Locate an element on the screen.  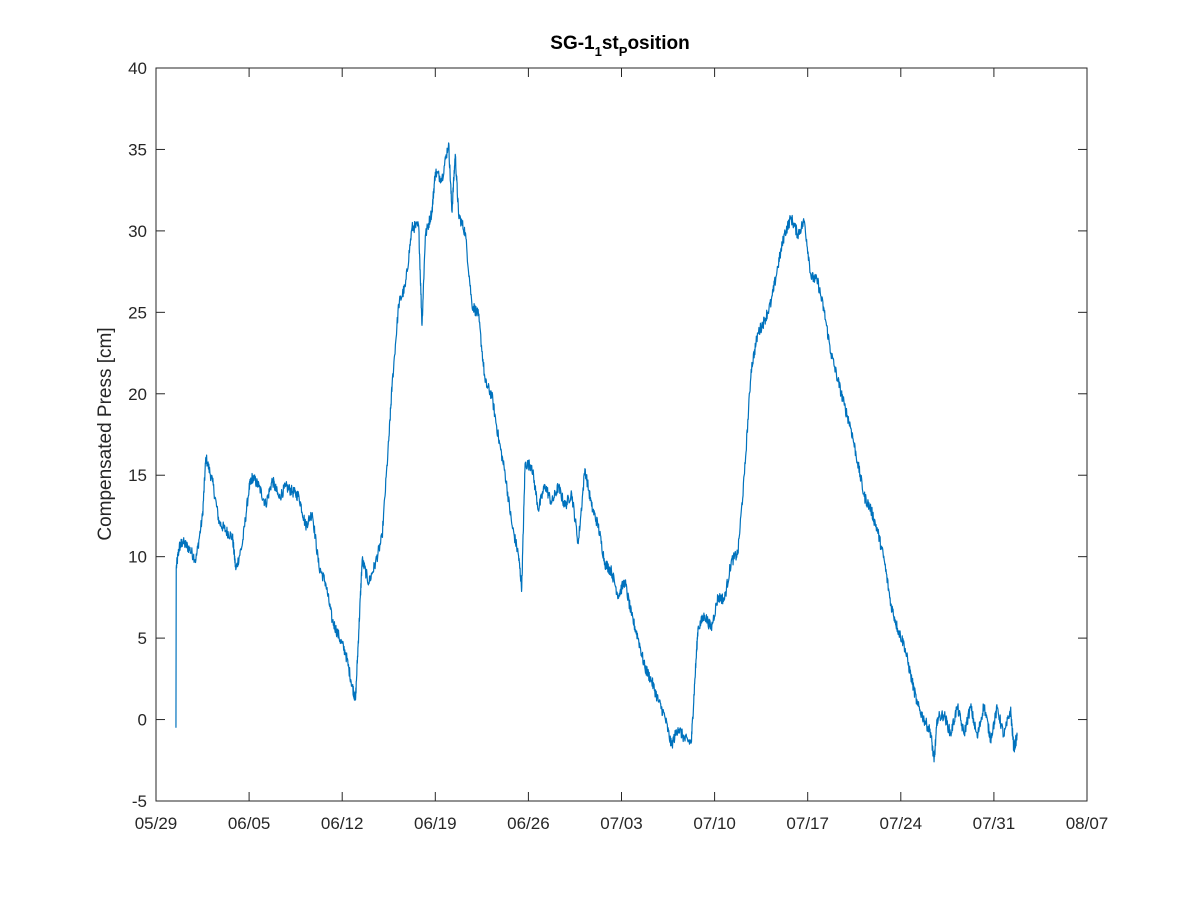
y-tick-label: 5 is located at coordinates (142, 638).